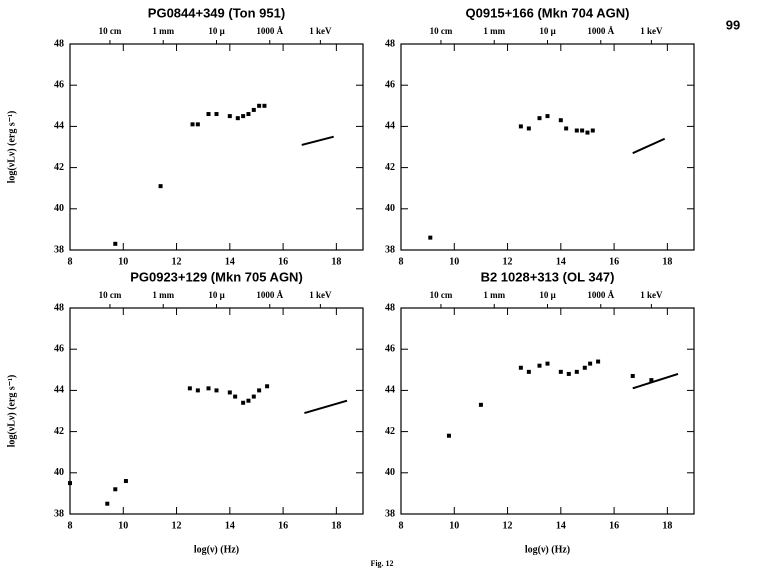 This screenshot has height=574, width=768. Describe the element at coordinates (216, 276) in the screenshot. I see `chart-title: PG0923+129 (Mkn 705 AGN)` at that location.